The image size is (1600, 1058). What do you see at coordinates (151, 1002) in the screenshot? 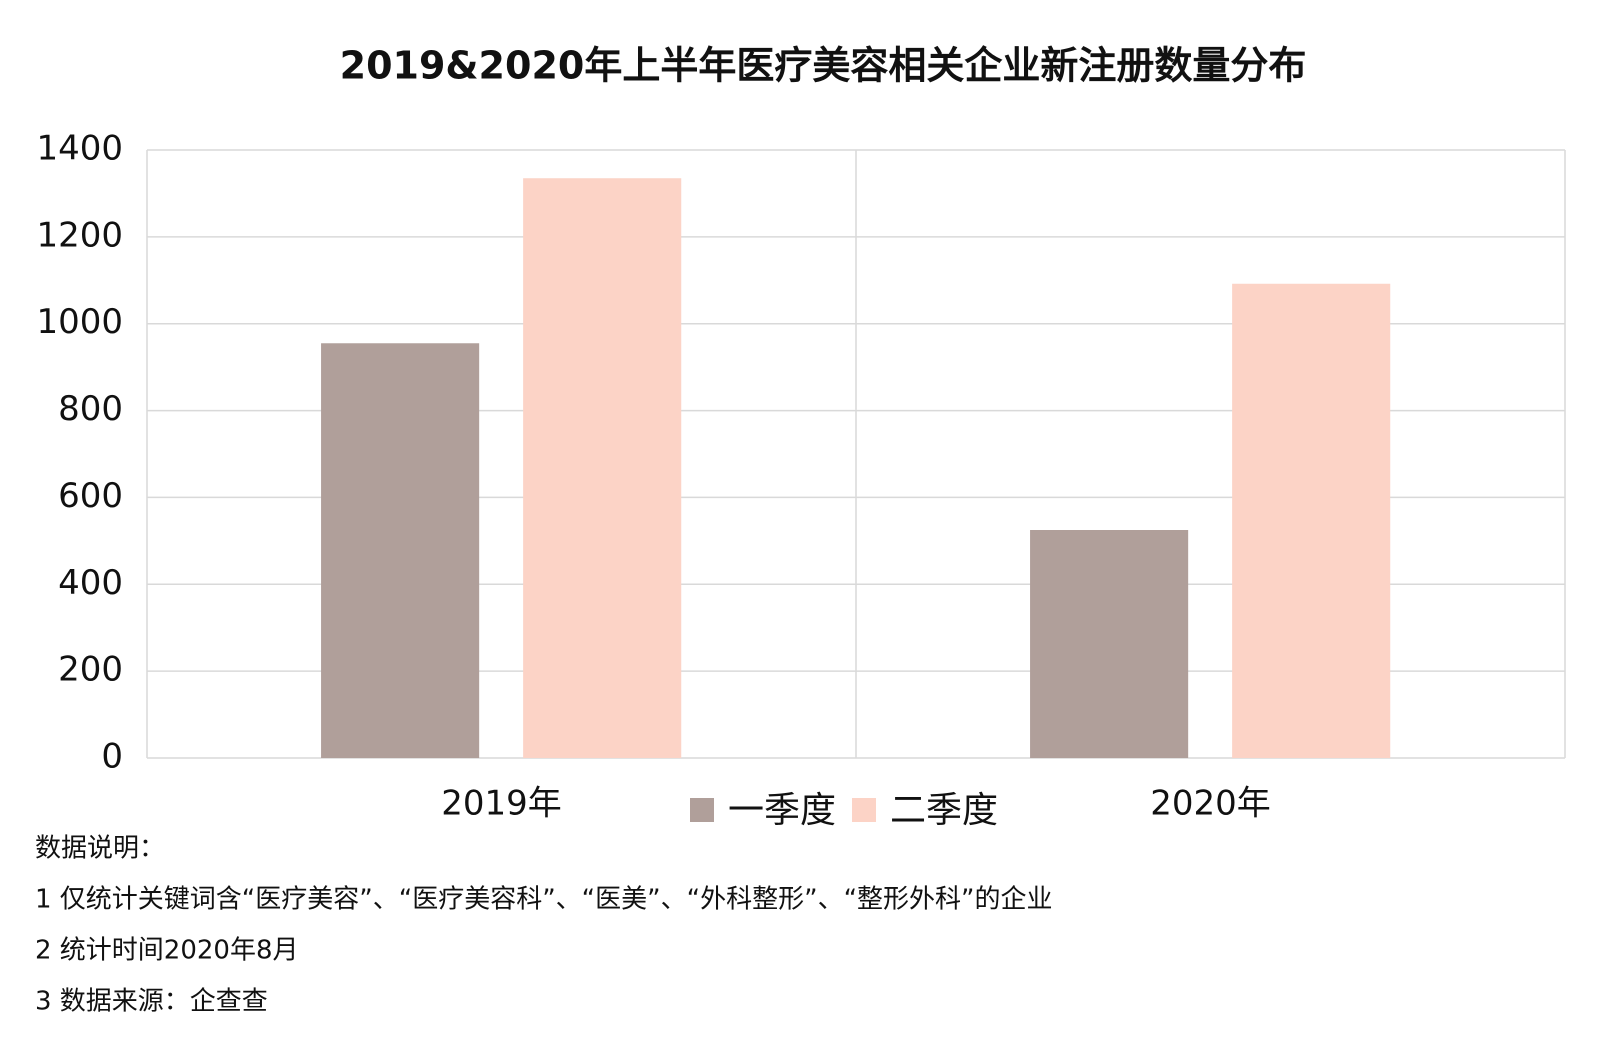
I see `note-line: 3 数据来源：企查查` at bounding box center [151, 1002].